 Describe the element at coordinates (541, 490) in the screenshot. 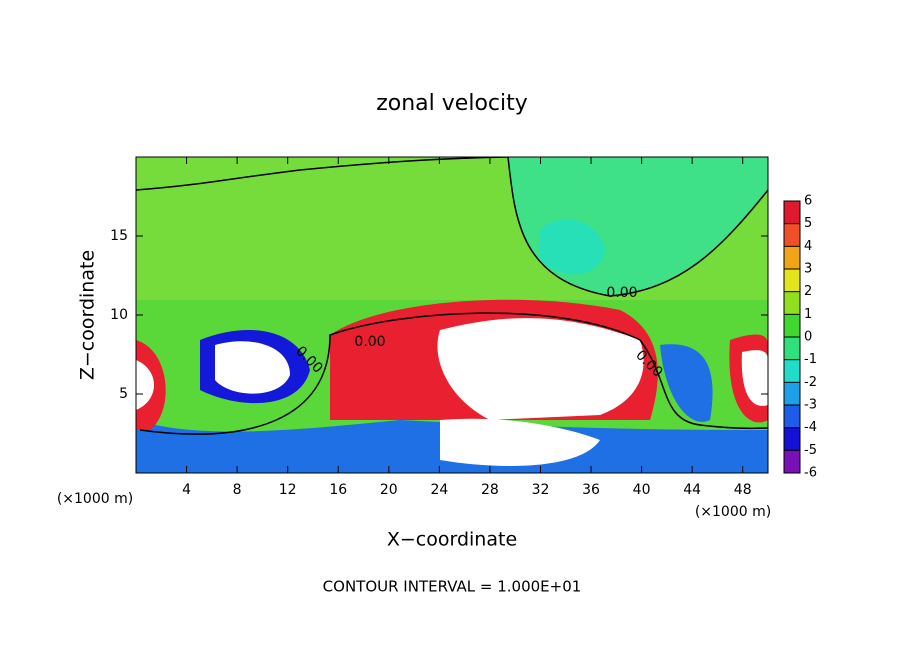

I see `x-tick-label: 32` at that location.